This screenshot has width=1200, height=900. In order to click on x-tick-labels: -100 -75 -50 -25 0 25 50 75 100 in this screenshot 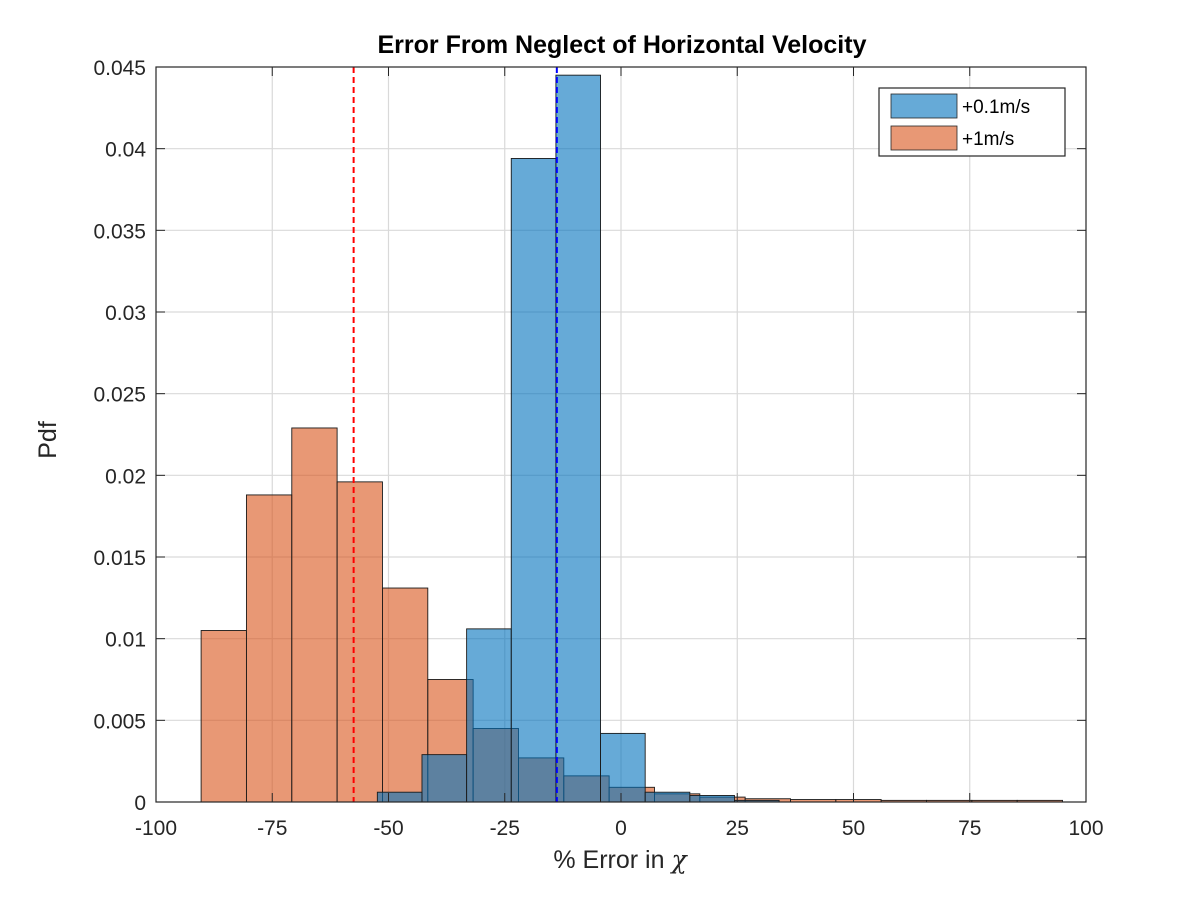, I will do `click(619, 828)`.